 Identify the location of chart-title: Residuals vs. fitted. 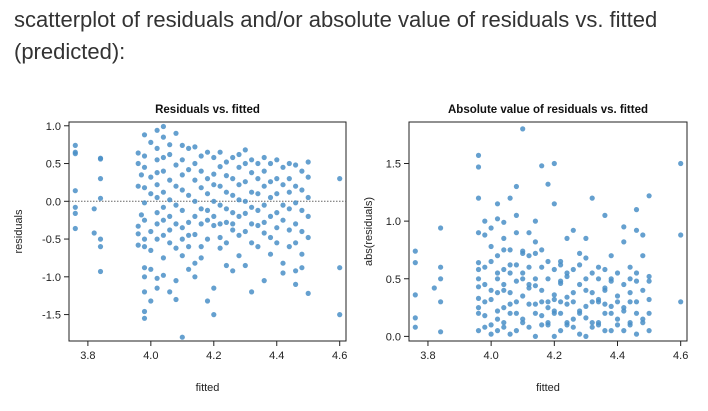
(207, 110).